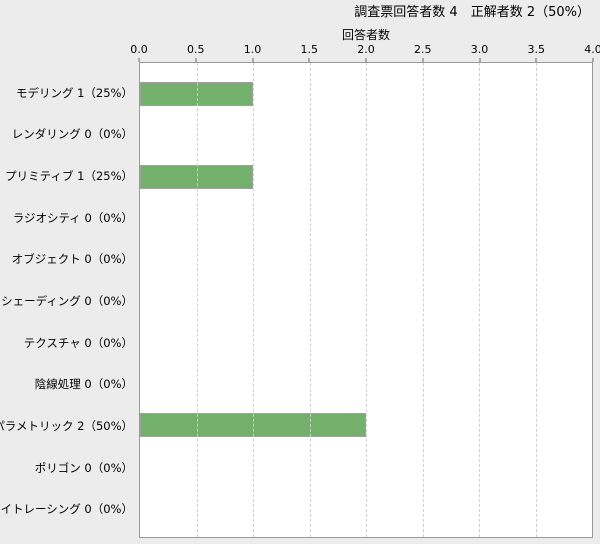 This screenshot has height=544, width=600. Describe the element at coordinates (139, 49) in the screenshot. I see `x-tick-label: 0.0` at that location.